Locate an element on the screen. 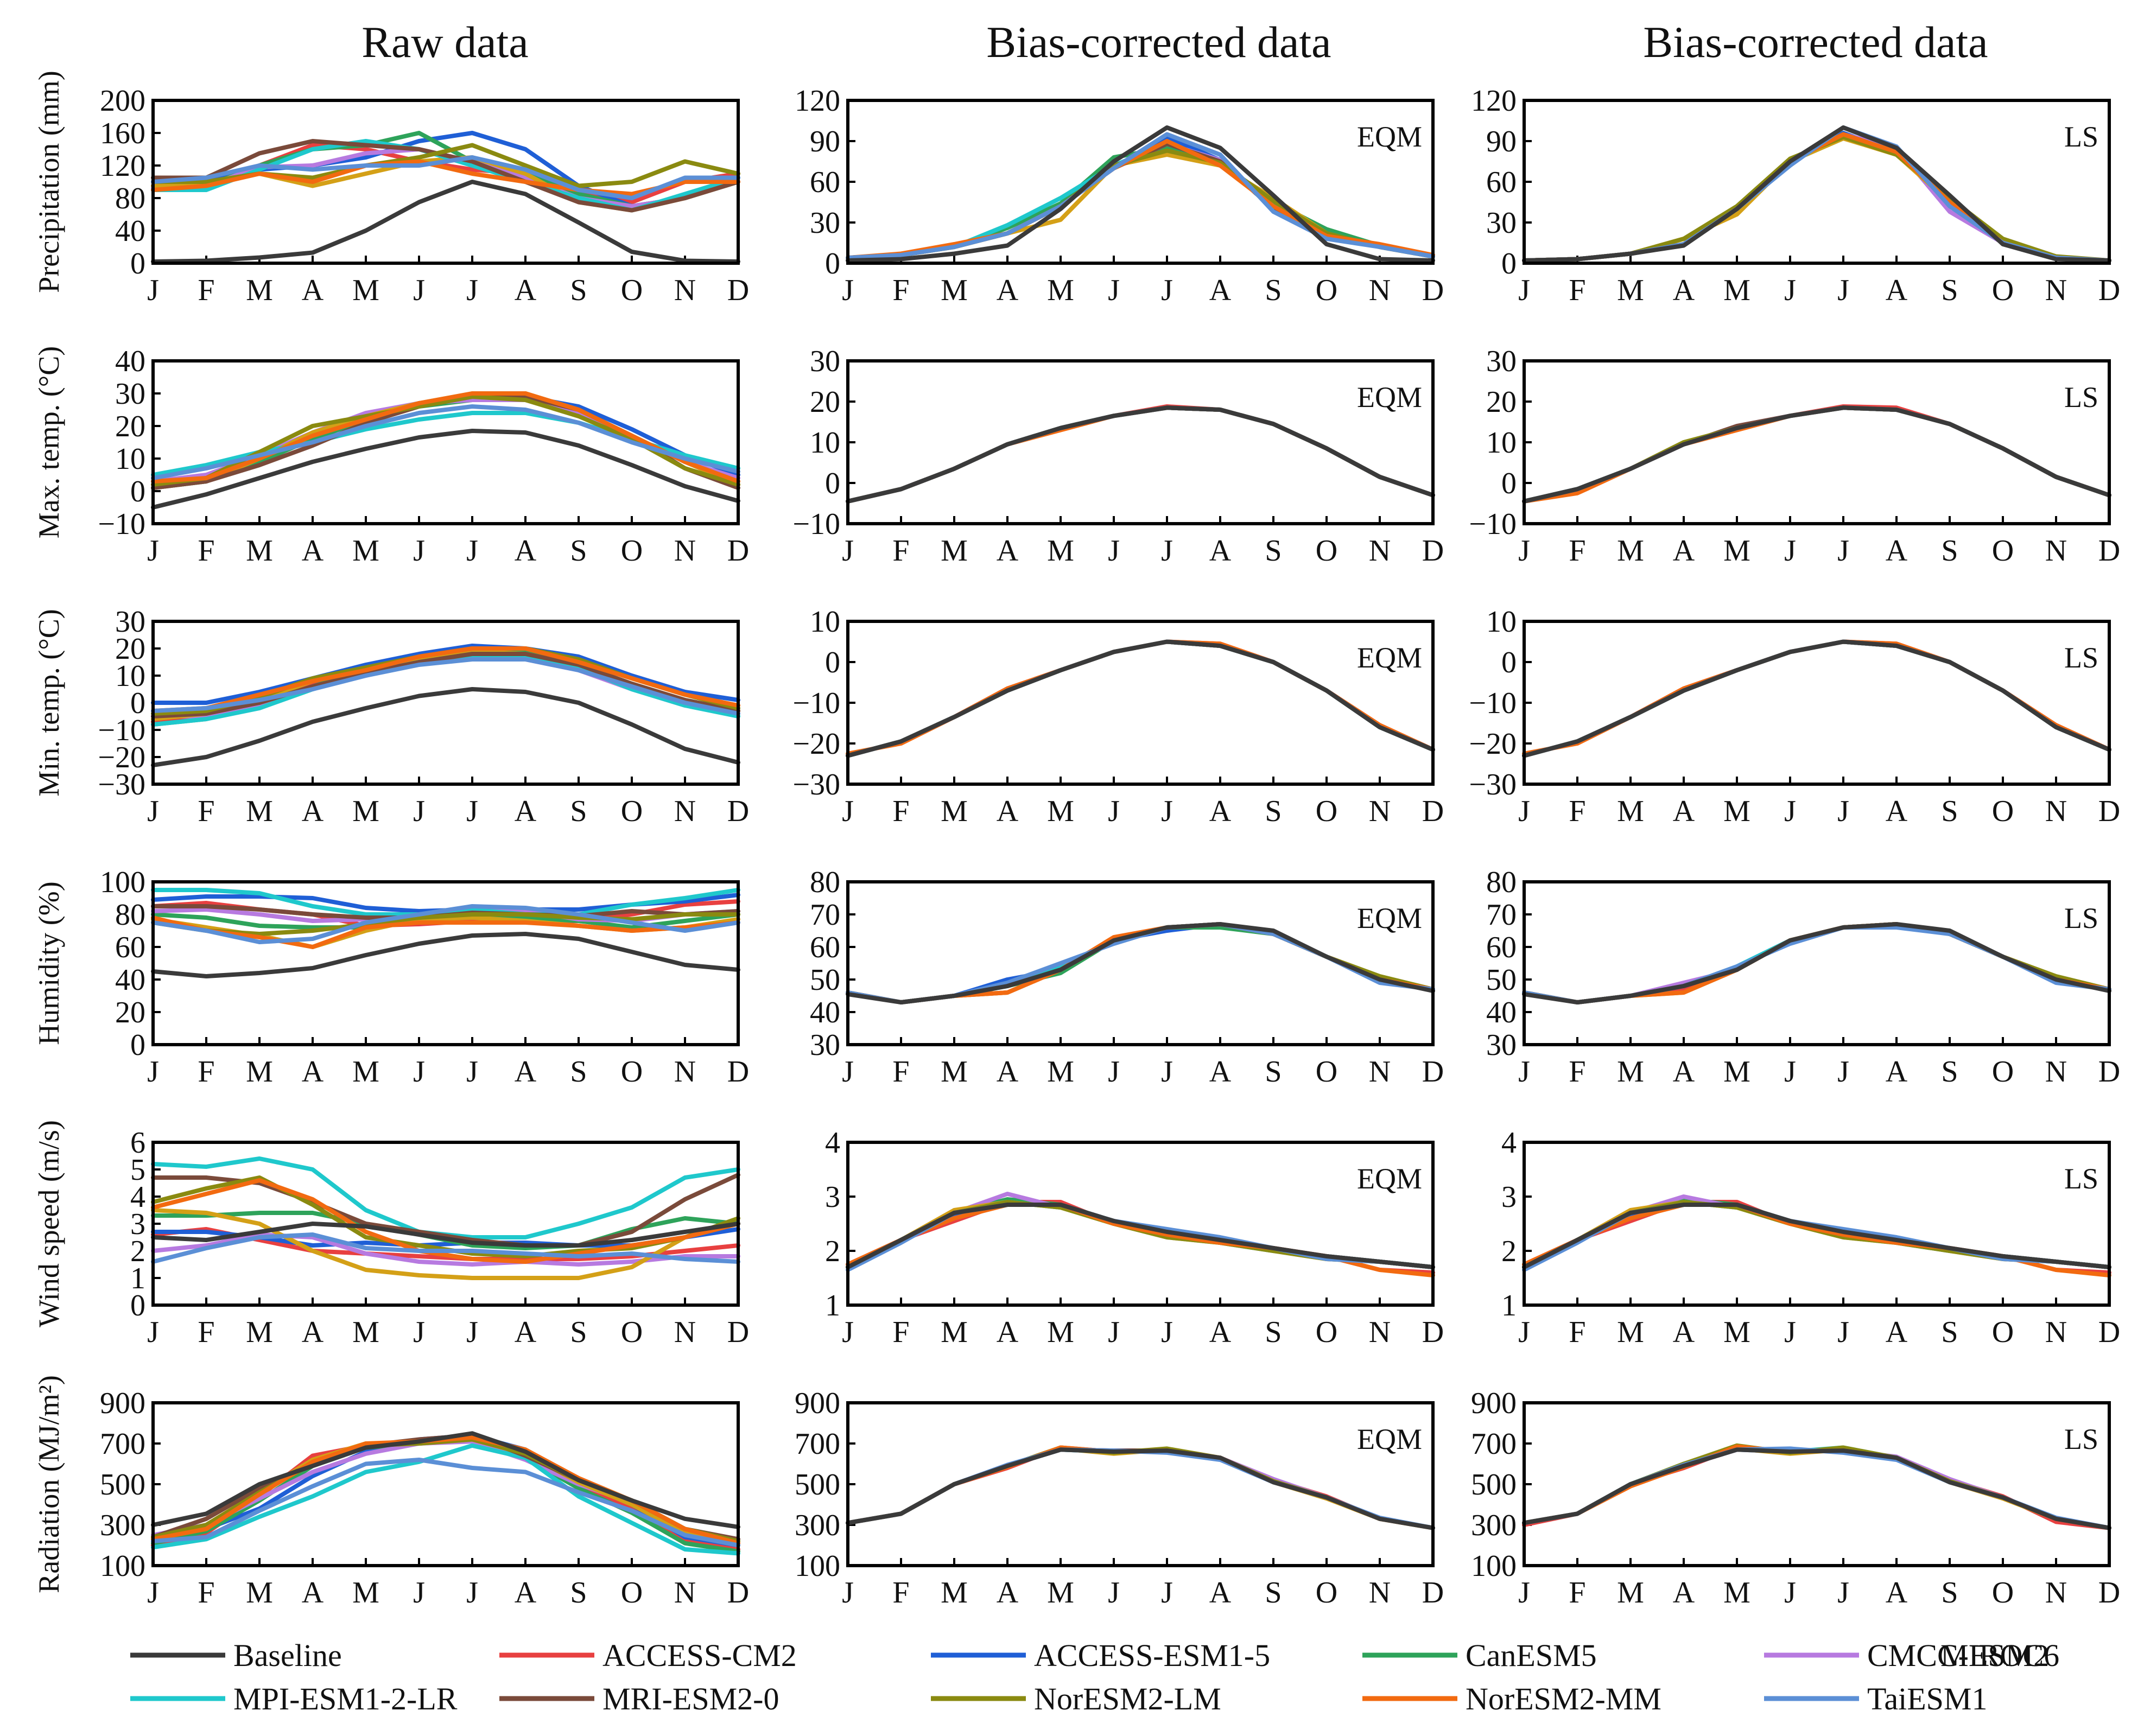 This screenshot has width=2144, height=1736. y-tick-label: 900 is located at coordinates (818, 1404).